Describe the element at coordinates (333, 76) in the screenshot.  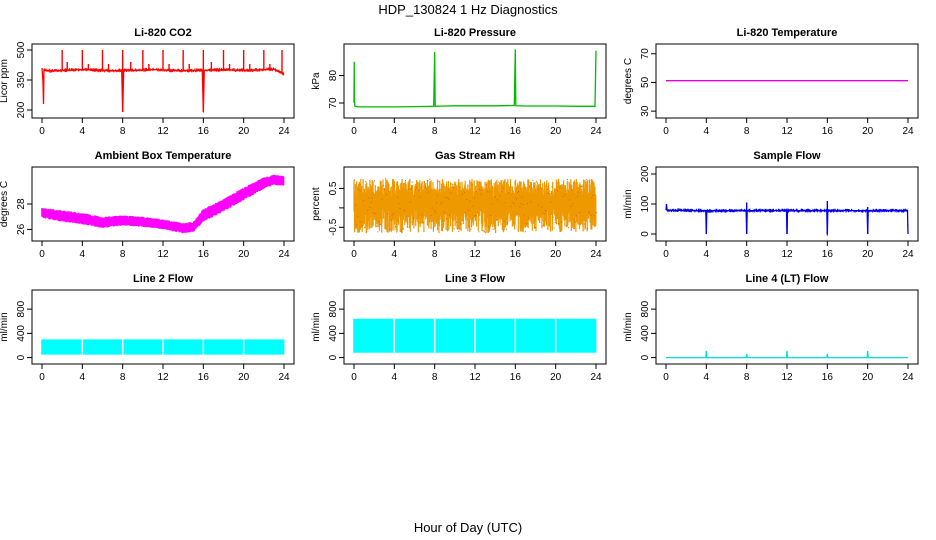
I see `y-tick-label: 80` at that location.